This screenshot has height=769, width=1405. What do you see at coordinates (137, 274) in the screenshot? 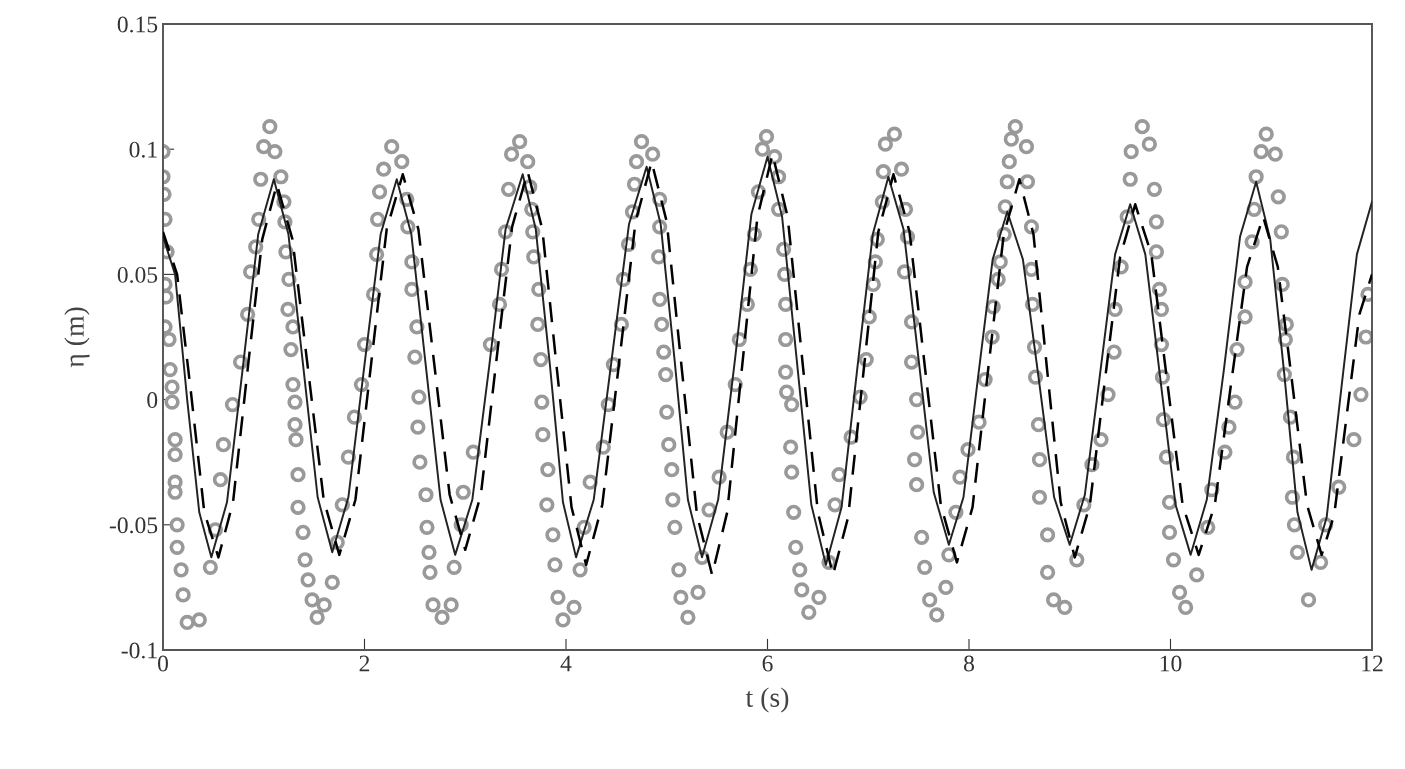
I see `y-tick-label: 0.05` at bounding box center [137, 274].